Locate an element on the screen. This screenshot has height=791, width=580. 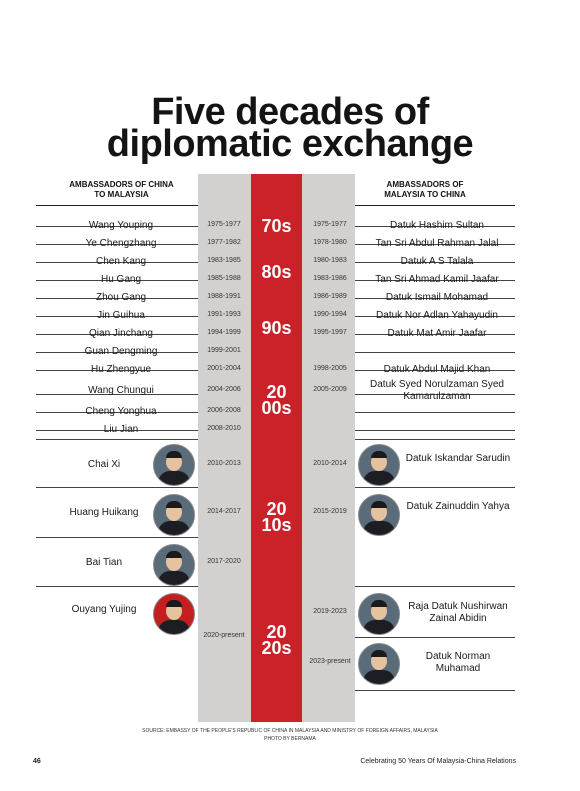
malaysia-ambassador-years: 1990-1994 is located at coordinates (330, 314).